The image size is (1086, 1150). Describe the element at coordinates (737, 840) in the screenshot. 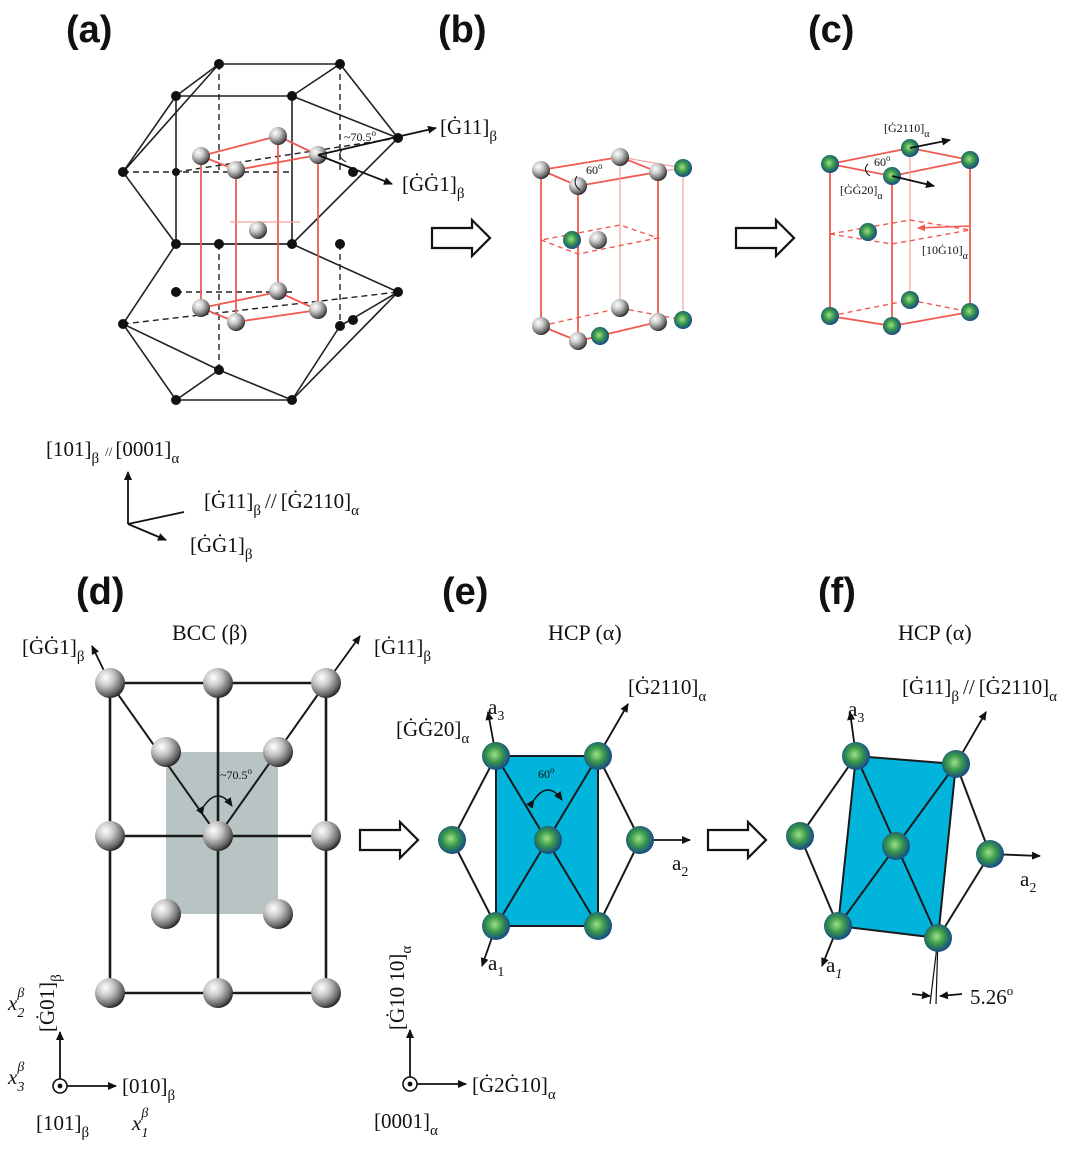

I see `transition-arrow-ef` at that location.